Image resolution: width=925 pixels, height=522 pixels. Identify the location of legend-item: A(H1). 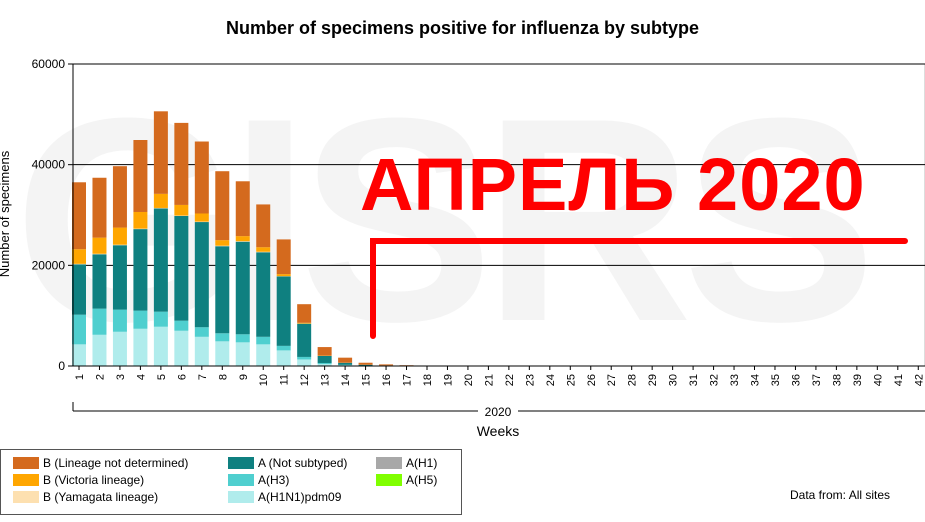
(406, 463).